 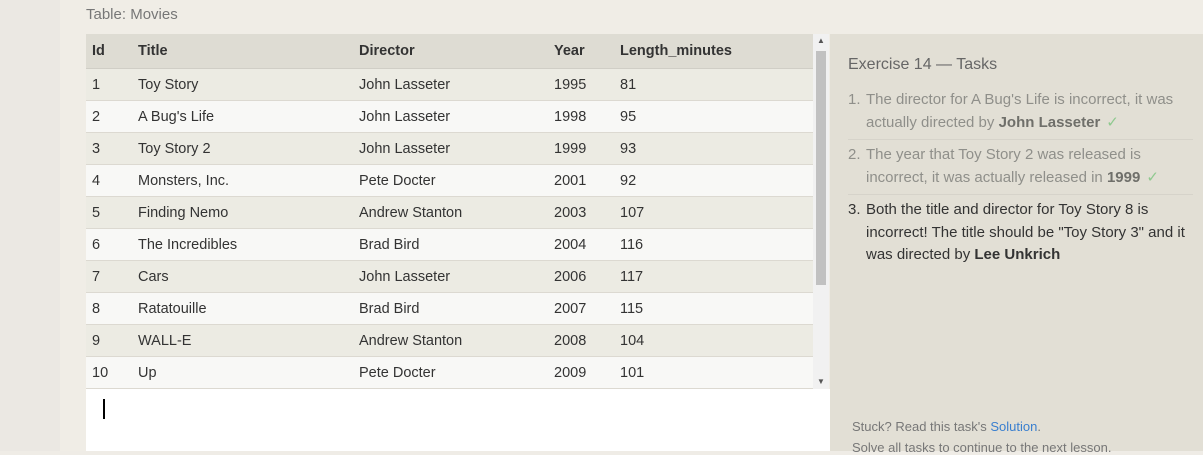 I want to click on cell-year: 2006, so click(x=587, y=276).